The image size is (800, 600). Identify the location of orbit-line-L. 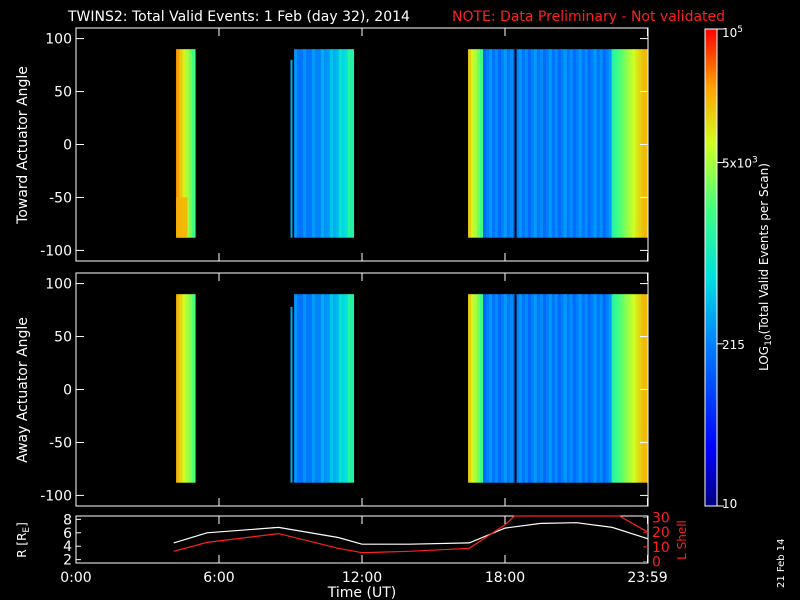
(411, 534).